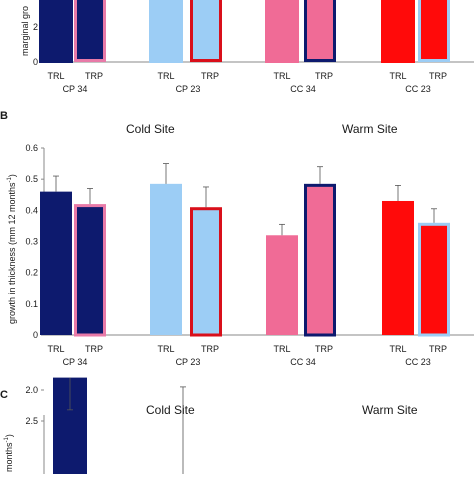  I want to click on panel-b-y-tick-label: 0.4, so click(31, 210).